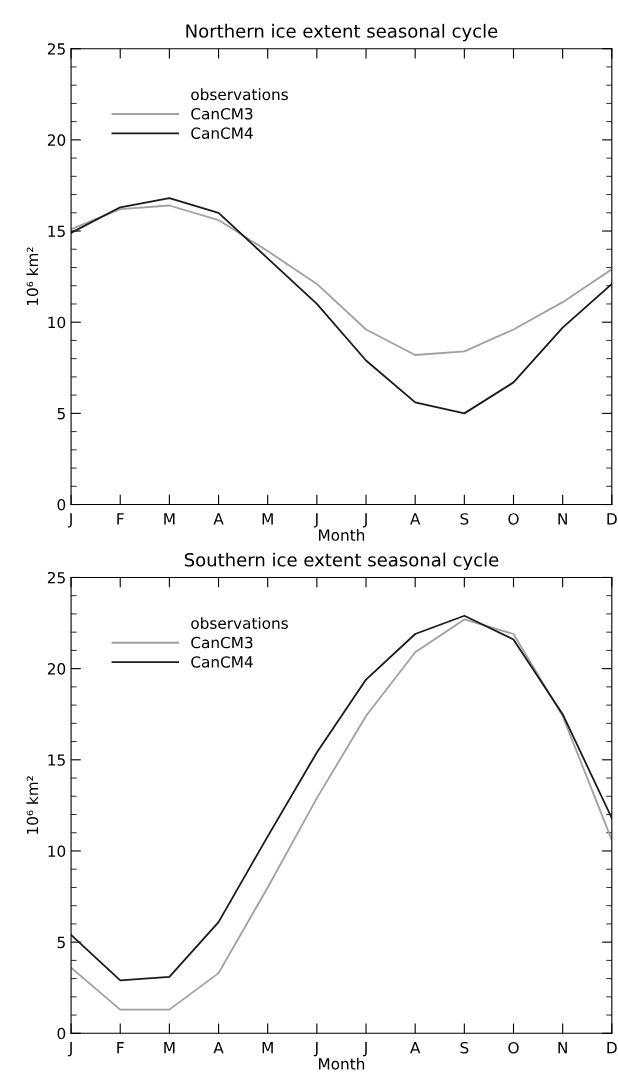  I want to click on line-series, so click(341, 280).